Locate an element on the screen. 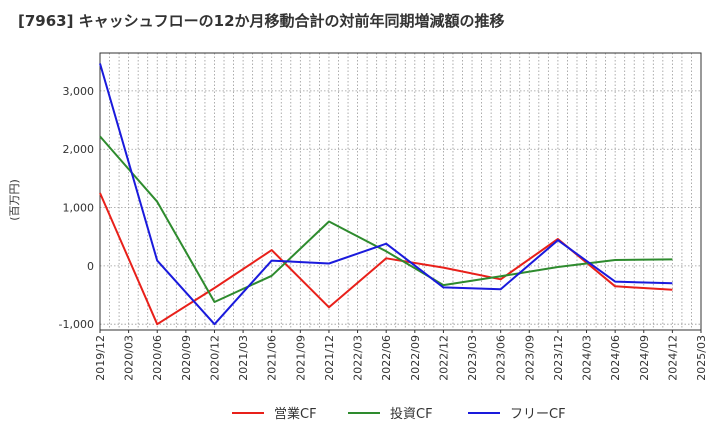  x-tick-label: 2020/09 is located at coordinates (186, 358).